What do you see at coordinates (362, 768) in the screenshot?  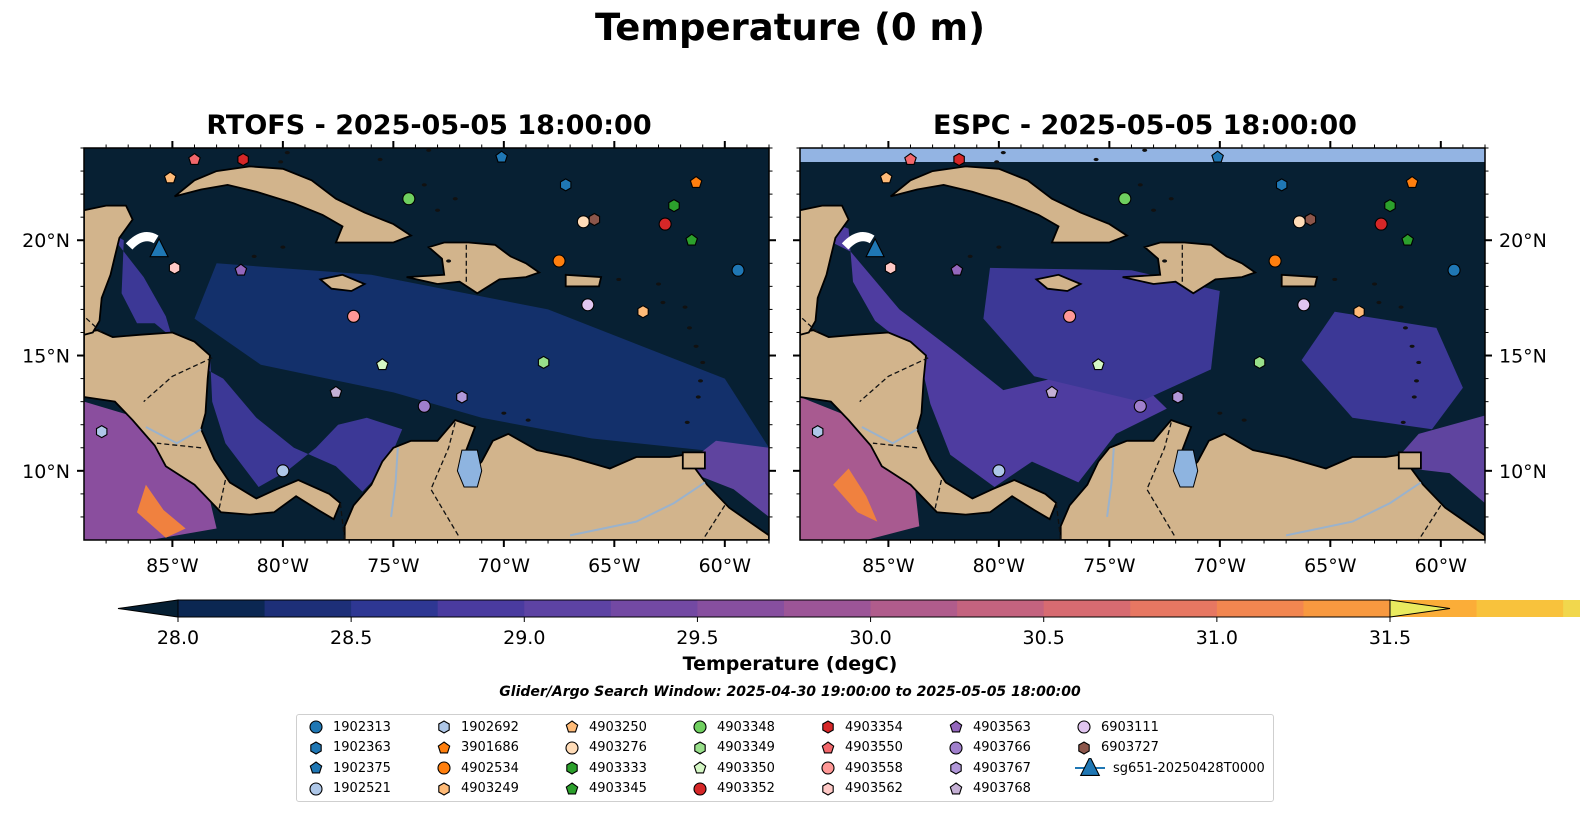 I see `legend-label: 1902375` at bounding box center [362, 768].